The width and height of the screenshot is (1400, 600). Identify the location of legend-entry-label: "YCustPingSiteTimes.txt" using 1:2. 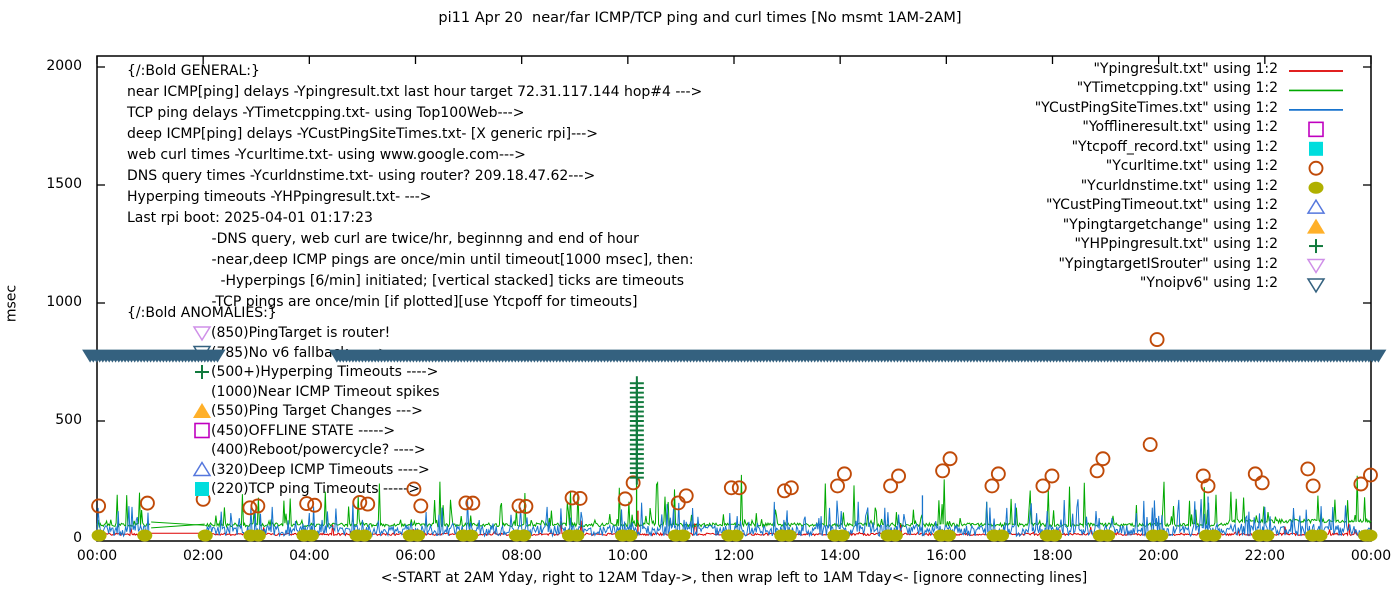
(1156, 107).